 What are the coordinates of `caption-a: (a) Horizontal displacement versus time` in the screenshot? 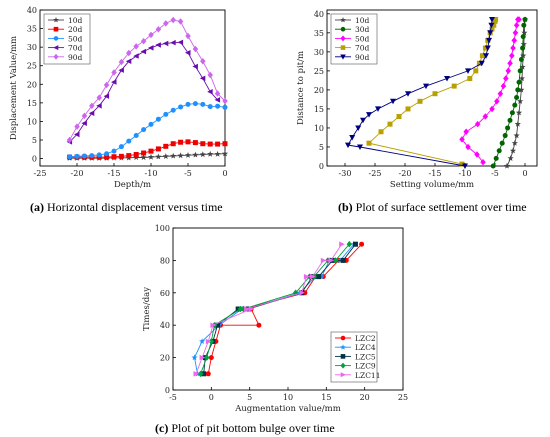 It's located at (126, 207).